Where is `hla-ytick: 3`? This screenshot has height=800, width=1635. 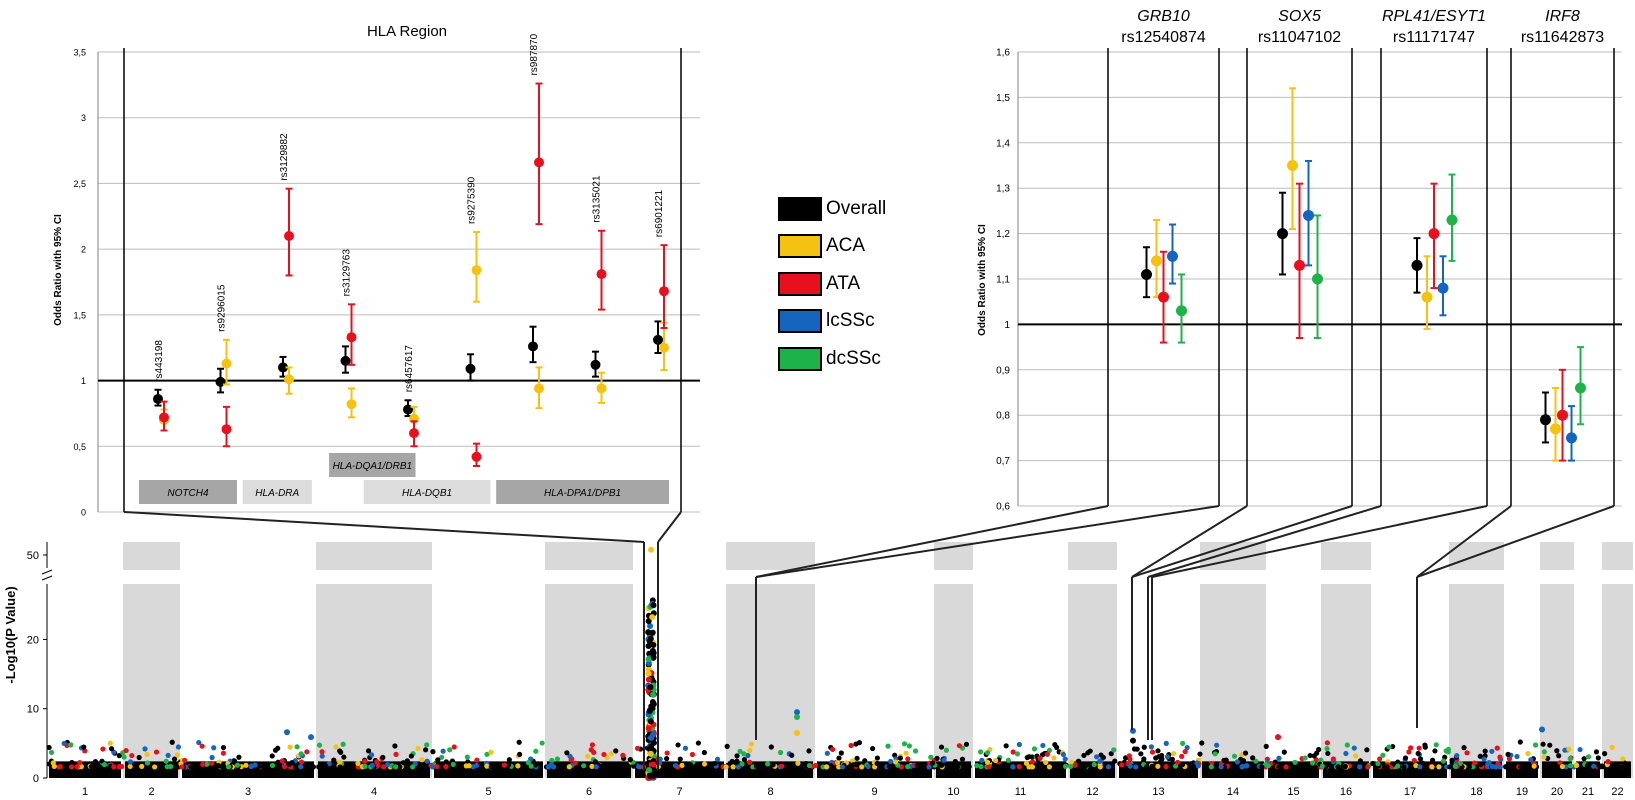 hla-ytick: 3 is located at coordinates (83, 118).